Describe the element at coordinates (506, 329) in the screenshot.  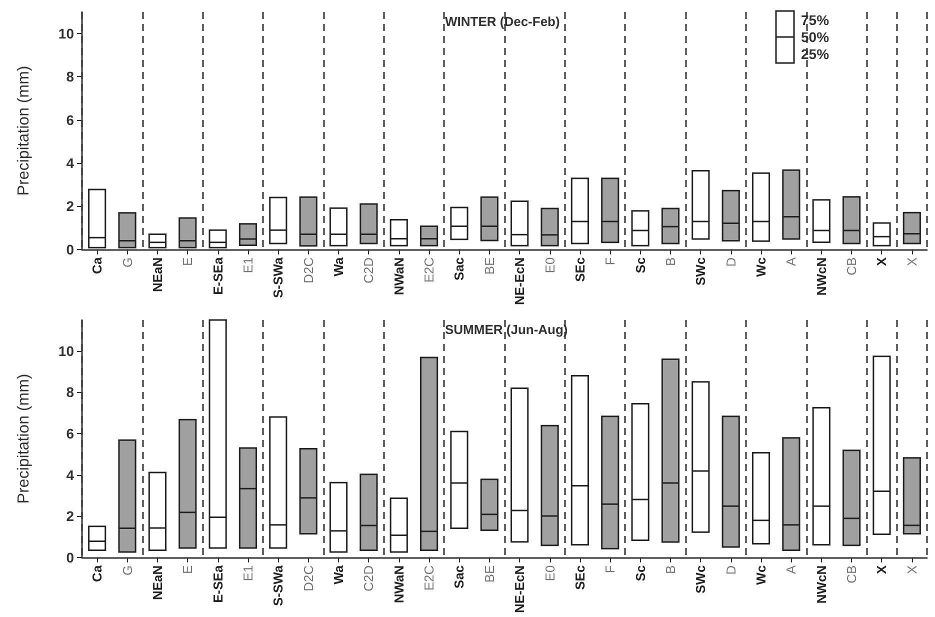
I see `chart-title: SUMMER (Jun-Aug)` at that location.